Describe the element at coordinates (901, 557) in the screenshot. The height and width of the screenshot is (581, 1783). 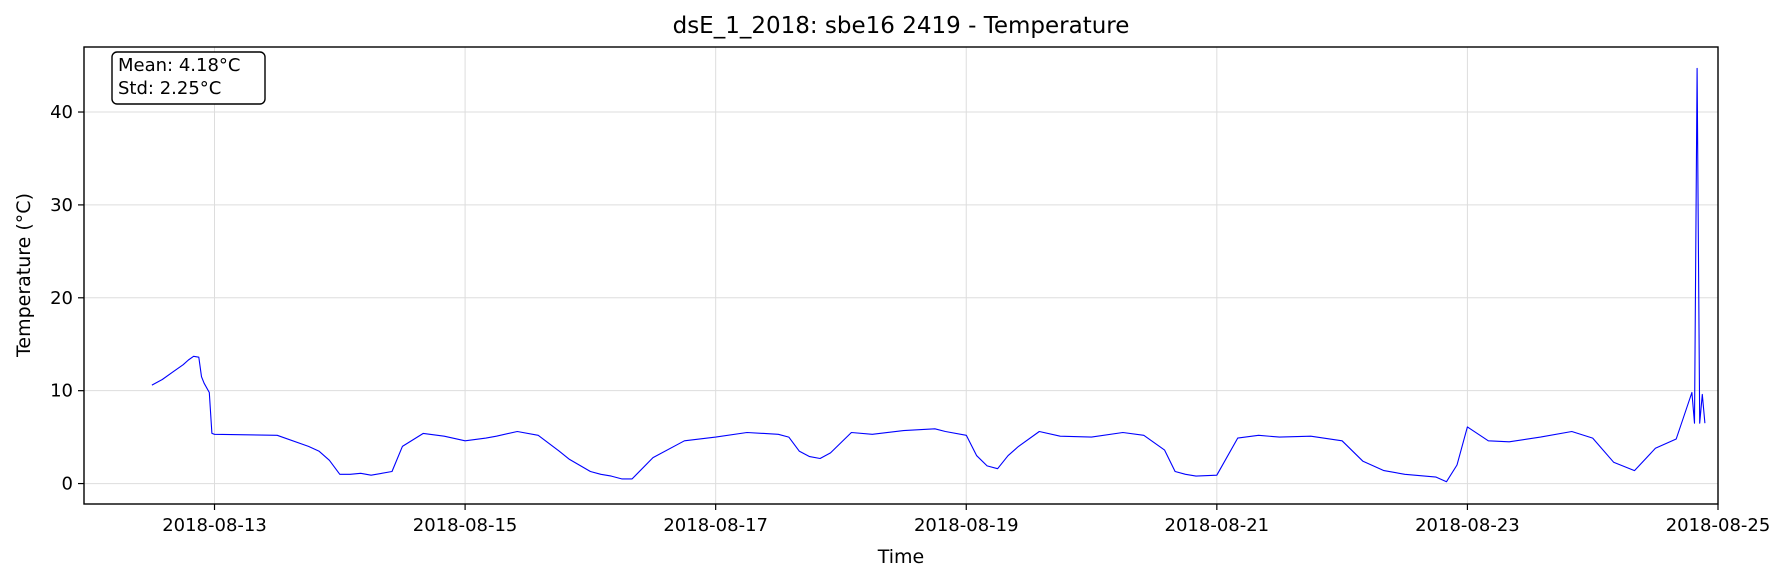
I see `x-axis-label: Time` at that location.